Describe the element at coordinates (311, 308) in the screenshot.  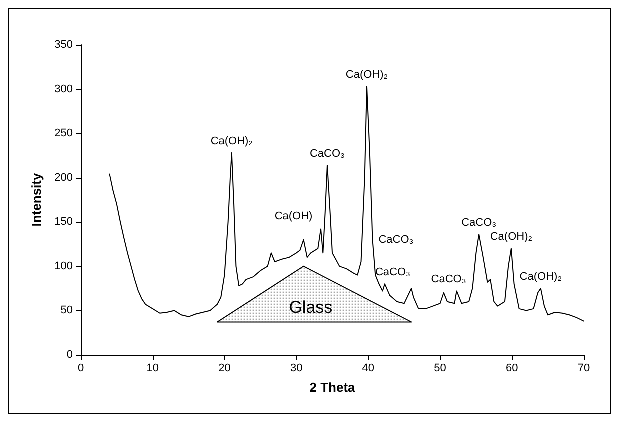
I see `annotation: Glass` at that location.